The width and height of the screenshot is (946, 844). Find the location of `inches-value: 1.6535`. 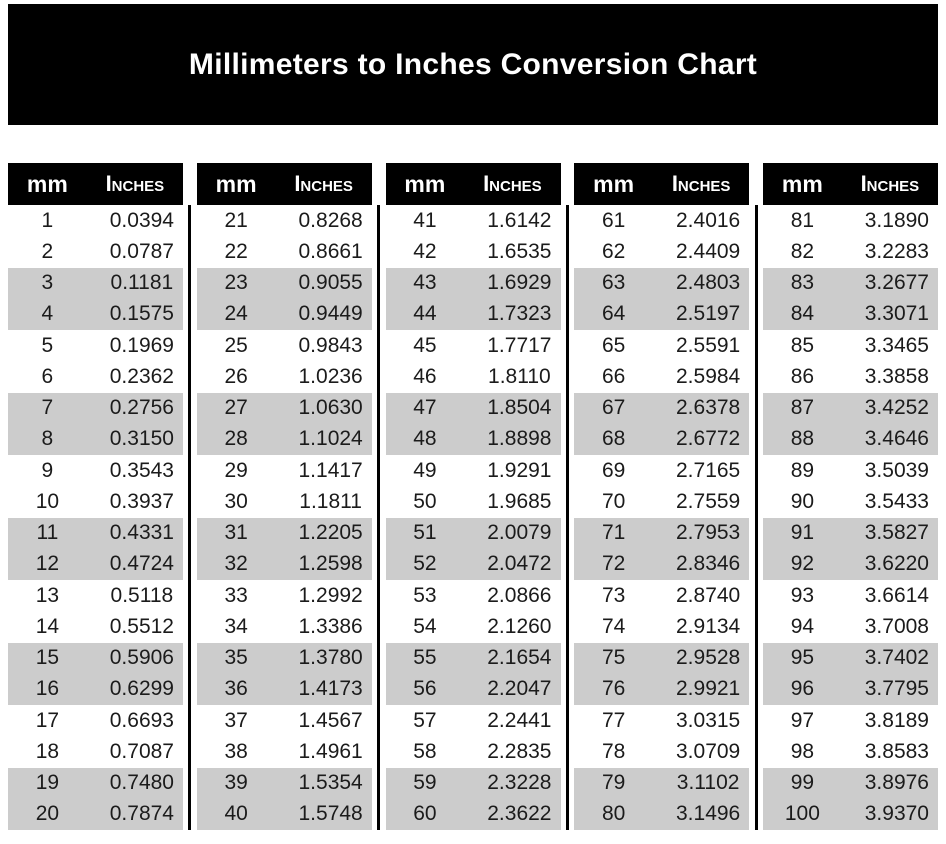

inches-value: 1.6535 is located at coordinates (519, 251).